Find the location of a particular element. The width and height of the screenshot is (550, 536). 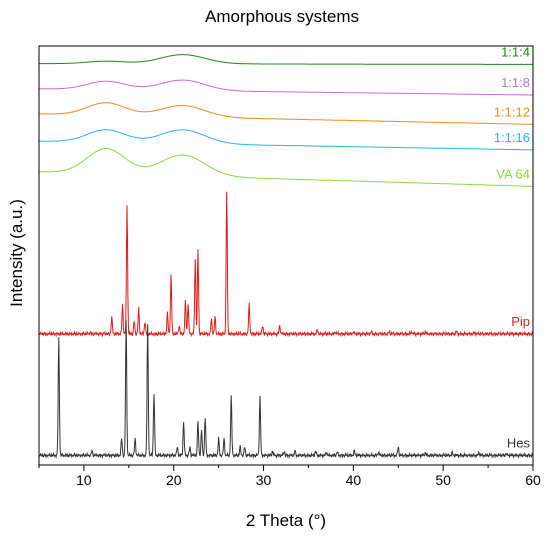

x-tick-label: 10 is located at coordinates (84, 480).